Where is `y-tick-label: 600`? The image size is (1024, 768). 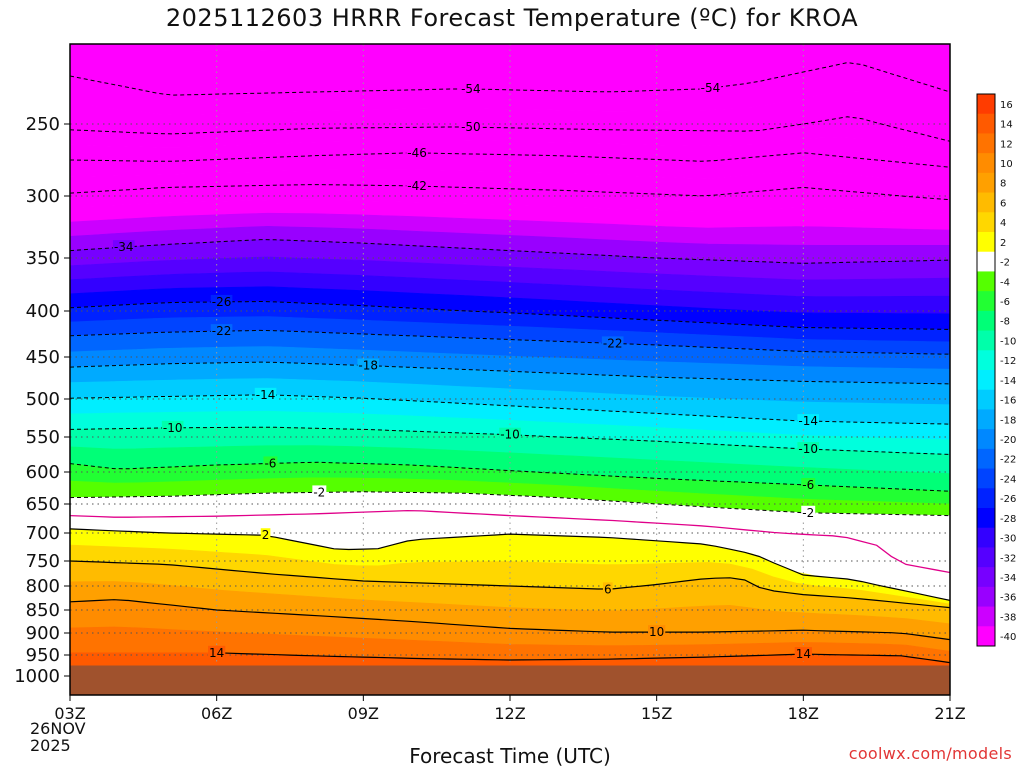 y-tick-label: 600 is located at coordinates (43, 472).